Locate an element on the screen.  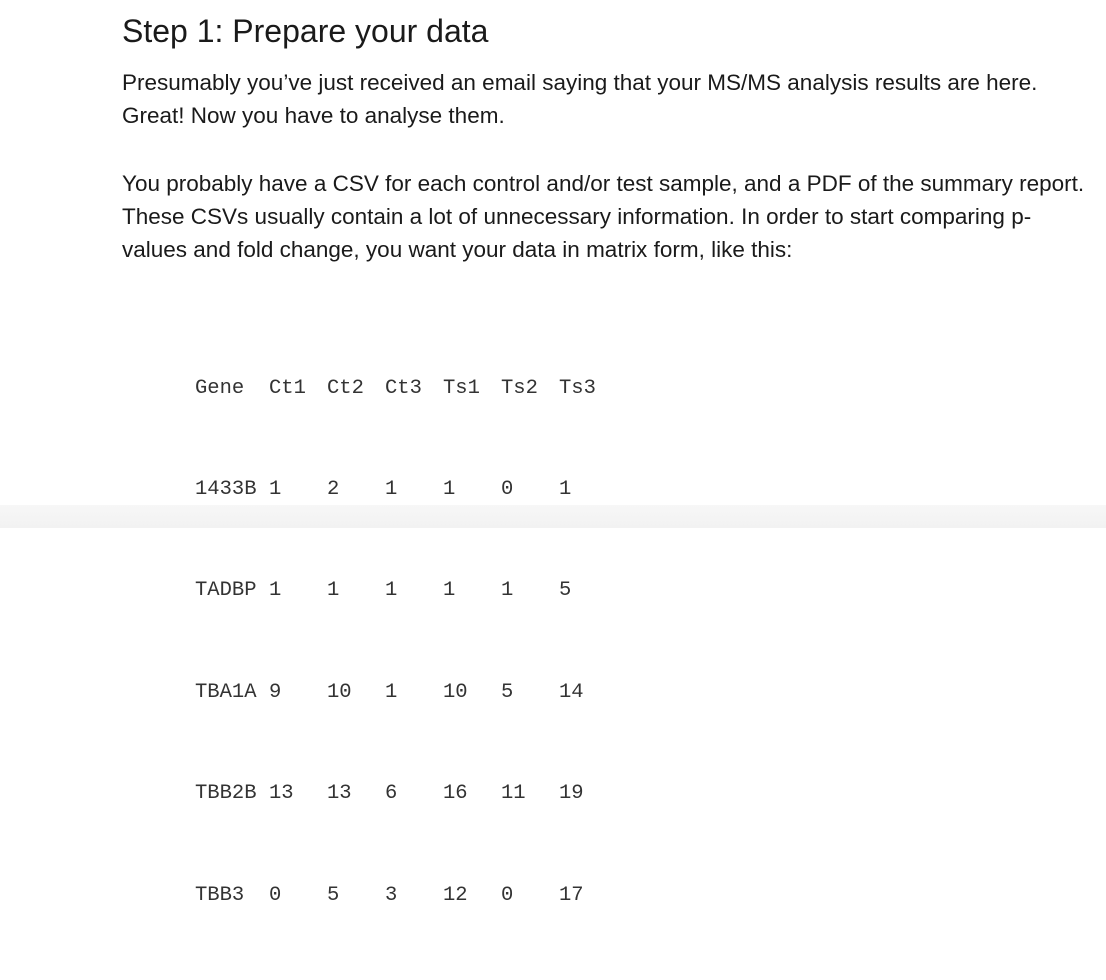
matrix-header-cell: Ts1 is located at coordinates (461, 388).